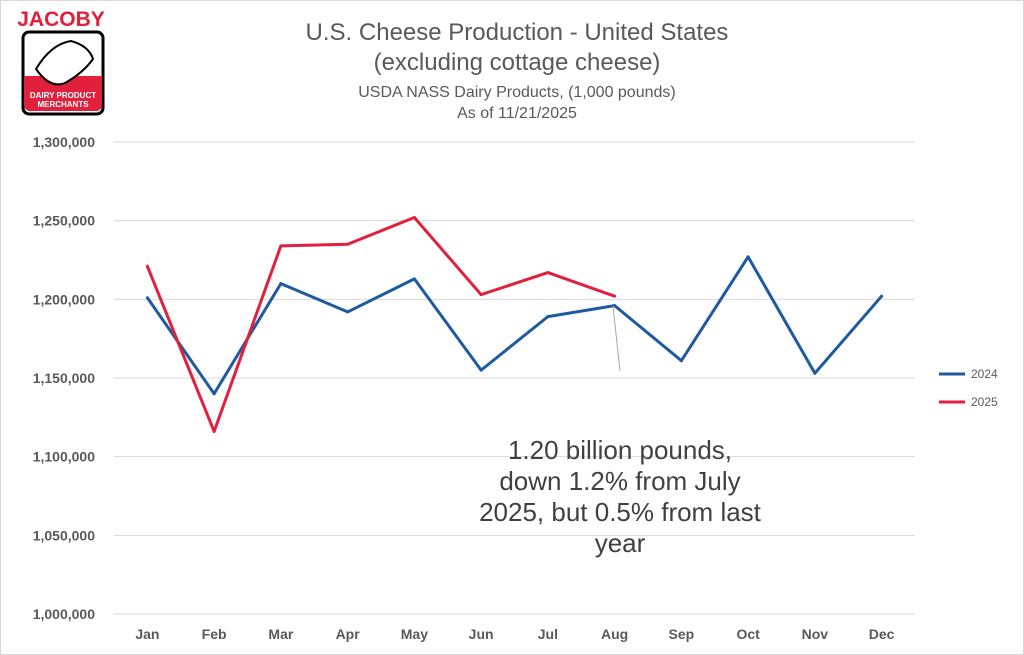 Image resolution: width=1024 pixels, height=655 pixels. I want to click on logo-brand: JACOBY, so click(61, 19).